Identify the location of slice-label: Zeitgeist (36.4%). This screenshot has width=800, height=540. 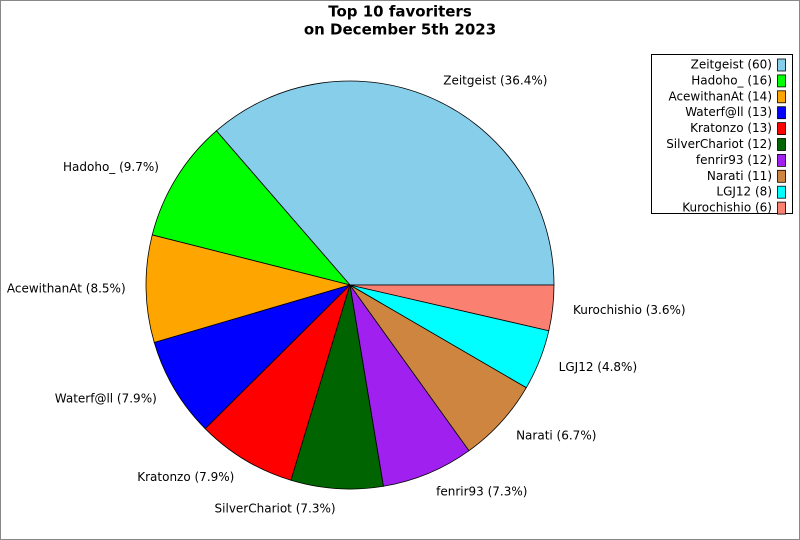
(495, 80).